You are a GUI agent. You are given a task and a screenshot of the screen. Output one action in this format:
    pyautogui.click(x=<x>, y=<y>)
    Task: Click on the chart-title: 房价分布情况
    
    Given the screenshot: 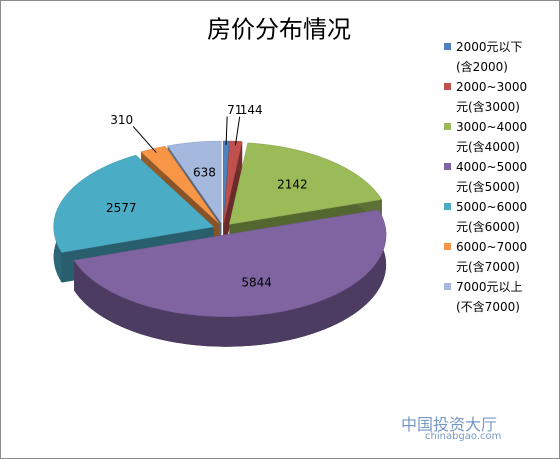 What is the action you would take?
    pyautogui.click(x=279, y=30)
    